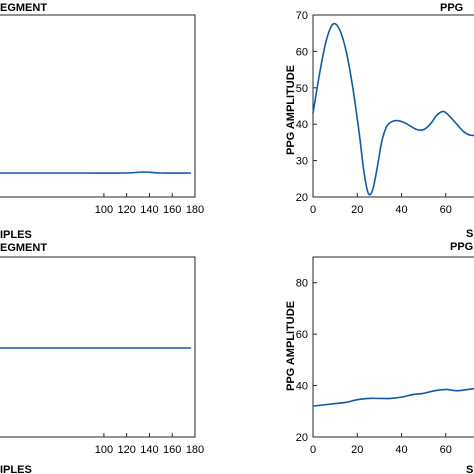  I want to click on panel-bottom-left-xtick-label: 120, so click(126, 450).